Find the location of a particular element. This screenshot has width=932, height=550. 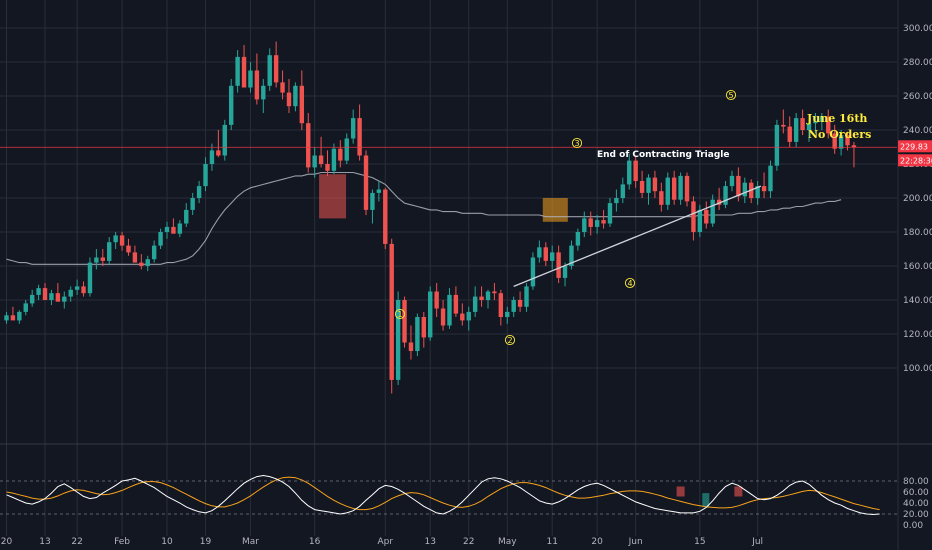

wave-number: 4 is located at coordinates (629, 283).